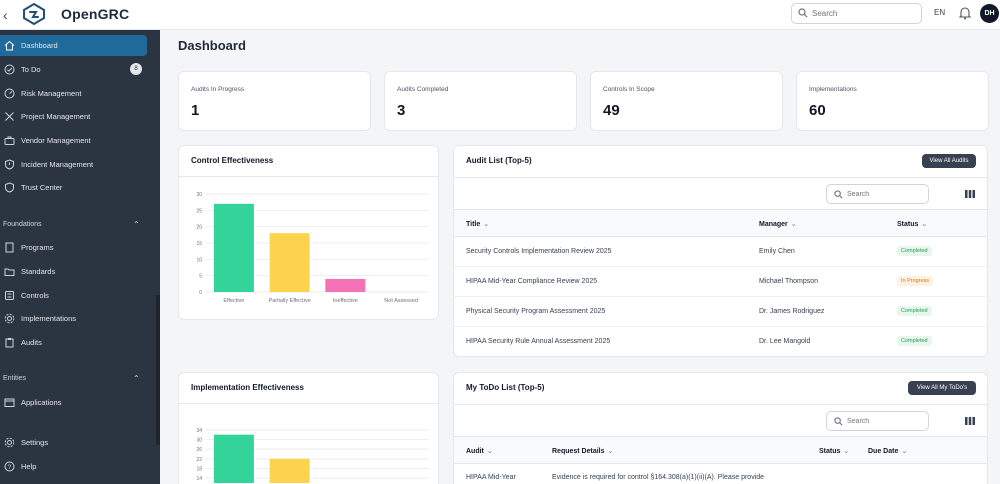  Describe the element at coordinates (401, 301) in the screenshot. I see `x-tick-label: Not Assessed` at that location.